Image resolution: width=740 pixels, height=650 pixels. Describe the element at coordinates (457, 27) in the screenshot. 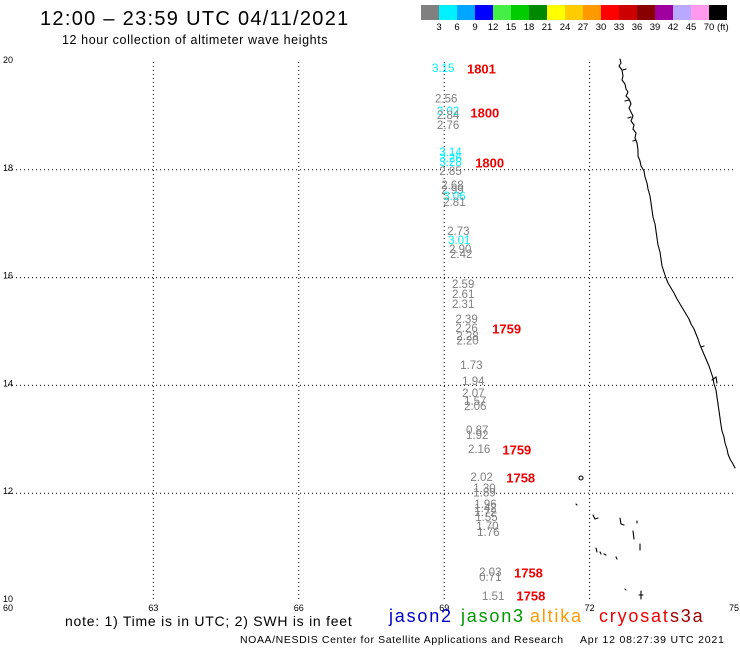

I see `color-scale-label: 6` at that location.